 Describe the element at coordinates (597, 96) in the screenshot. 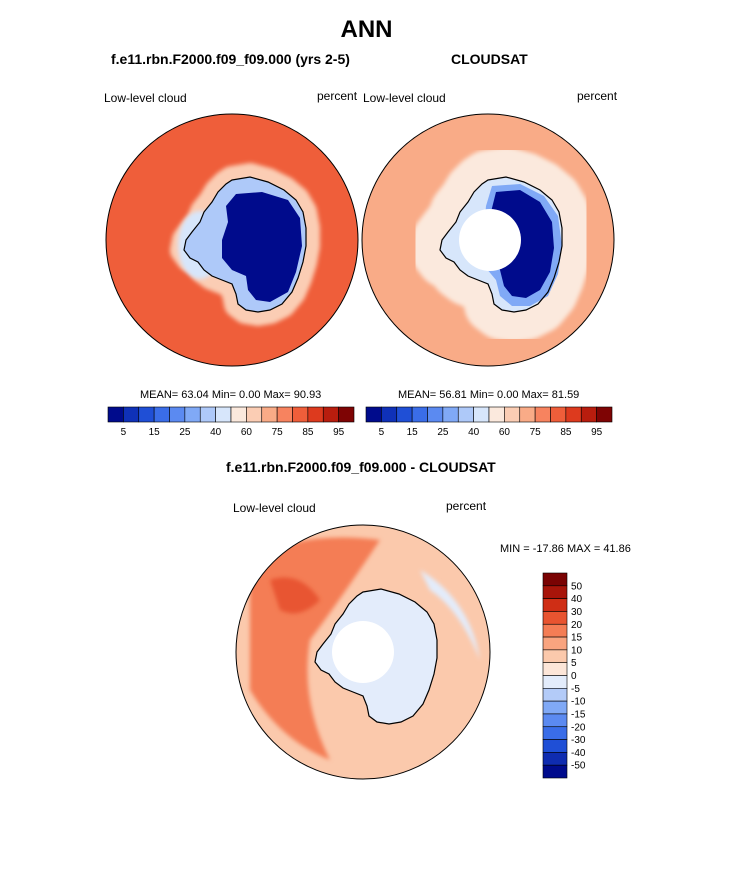

I see `panel2-right-label: percent` at that location.